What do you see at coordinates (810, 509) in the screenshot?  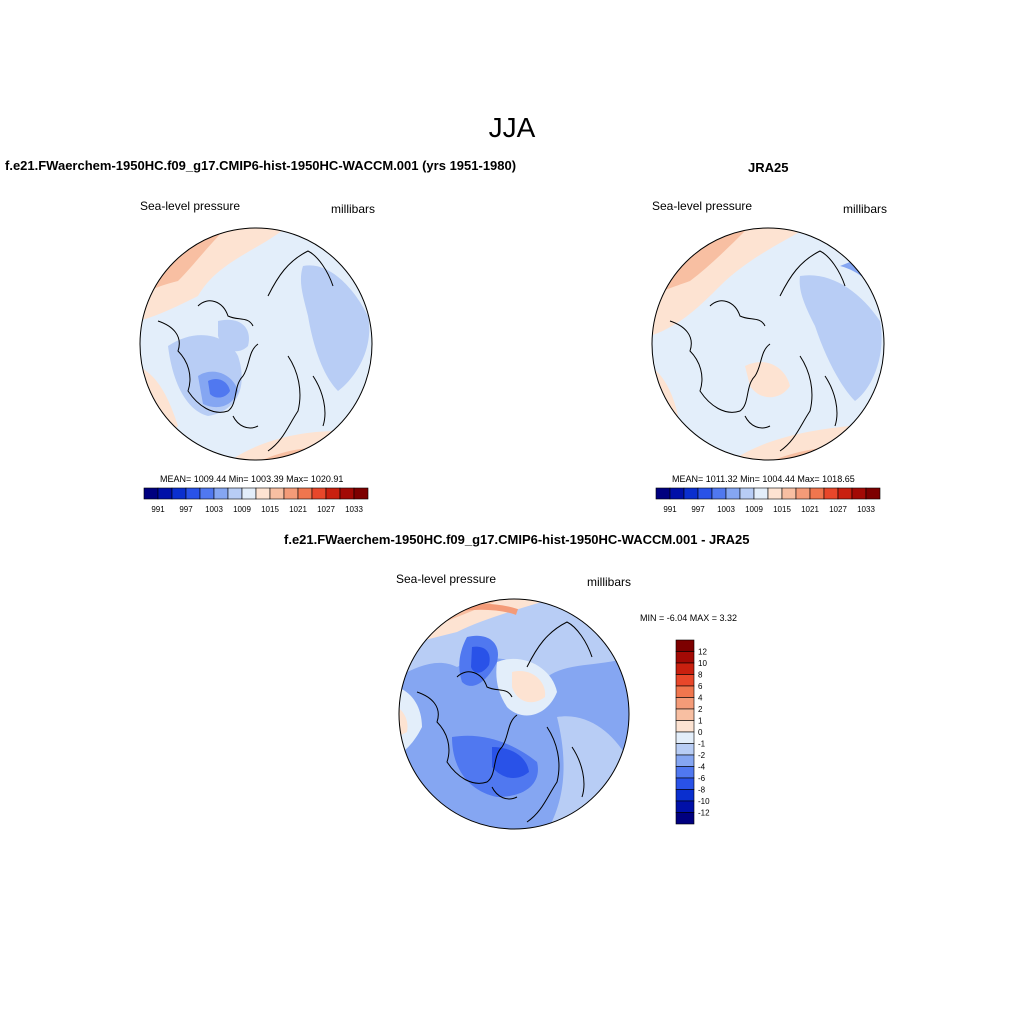 I see `panel2-colorbar-tick-label: 1021` at bounding box center [810, 509].